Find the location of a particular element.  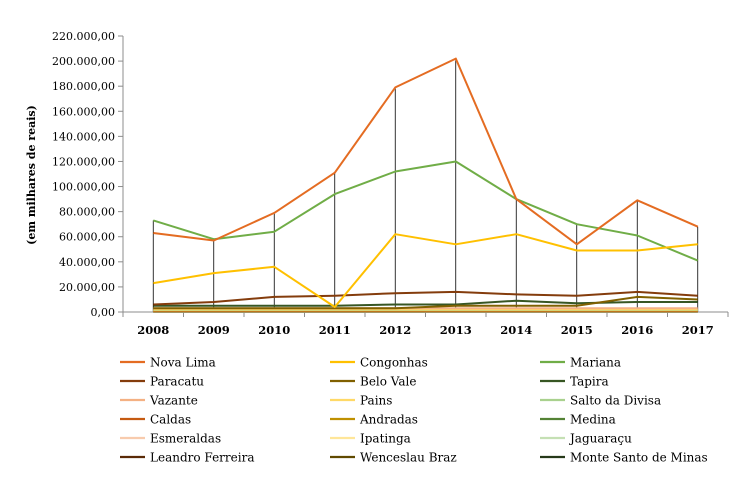

legend-item-vazante: Vazante is located at coordinates (159, 401).